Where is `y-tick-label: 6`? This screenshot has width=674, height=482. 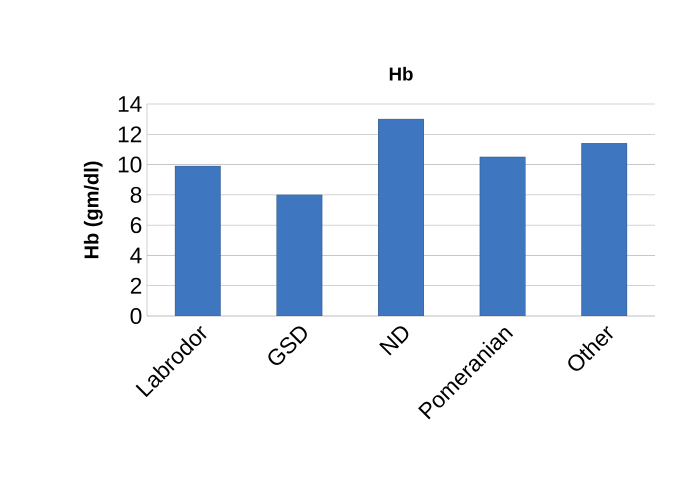
y-tick-label: 6 is located at coordinates (136, 225).